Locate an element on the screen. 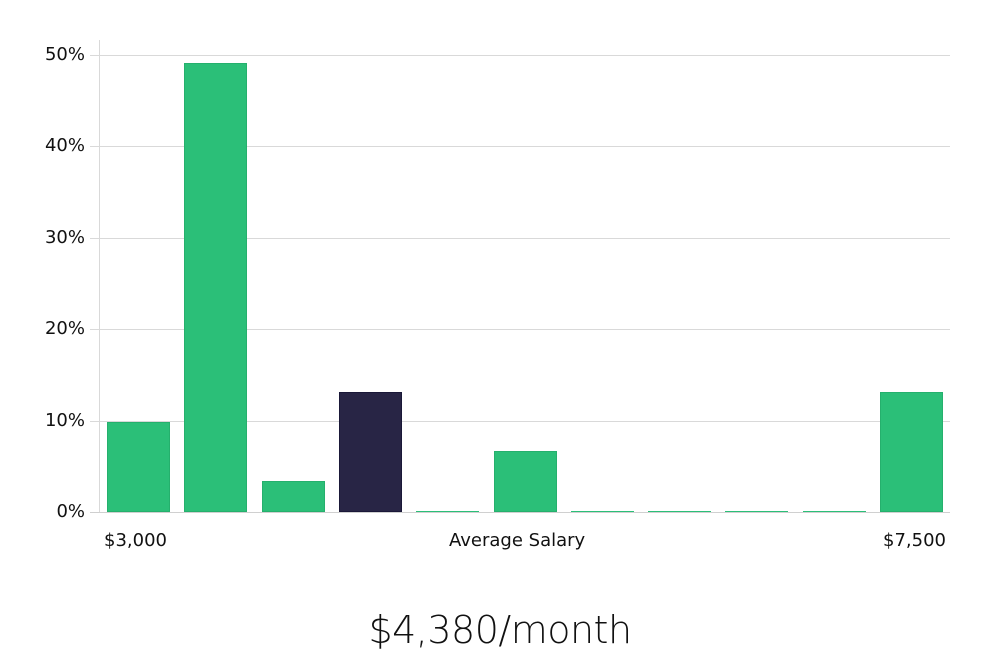  x-axis-line is located at coordinates (524, 512).